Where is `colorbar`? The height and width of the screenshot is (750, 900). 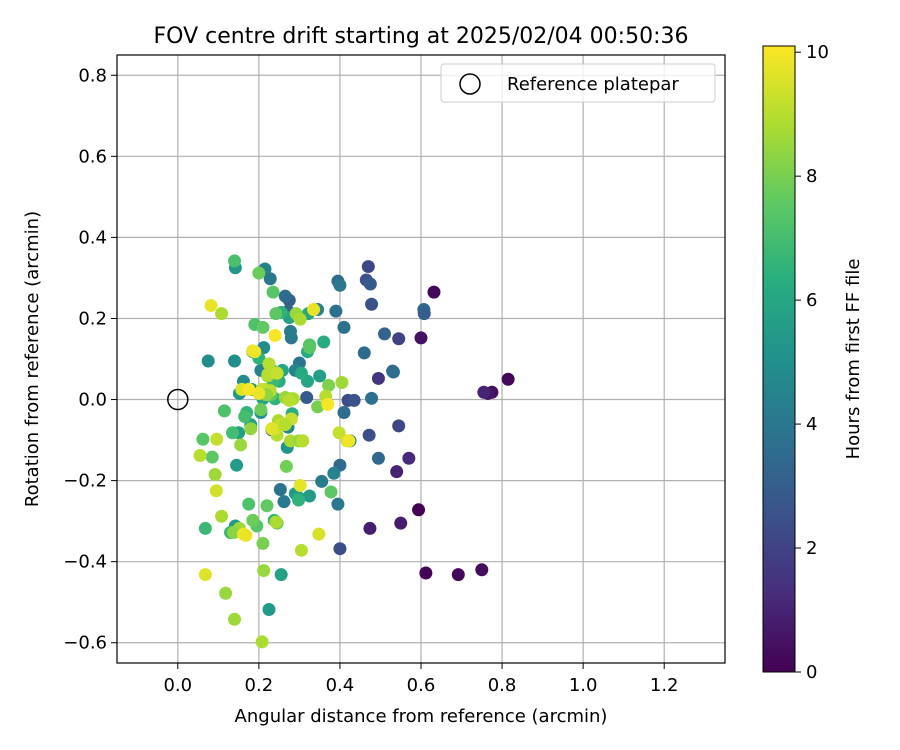 colorbar is located at coordinates (779, 359).